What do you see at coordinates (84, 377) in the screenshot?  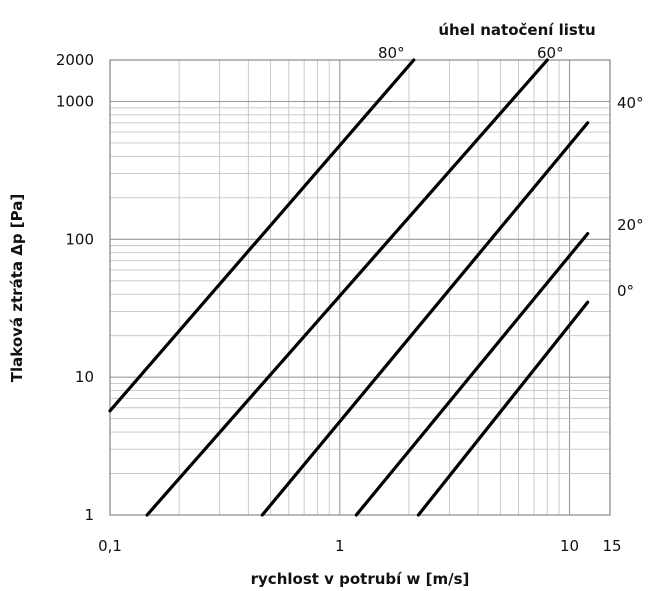 I see `y-tick-label: 10` at bounding box center [84, 377].